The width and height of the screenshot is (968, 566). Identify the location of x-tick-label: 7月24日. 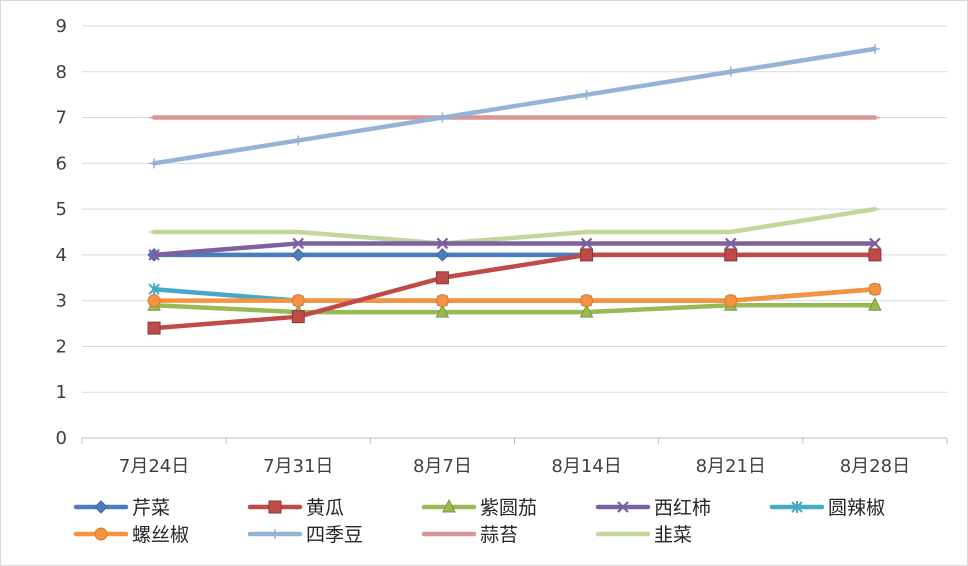
(154, 466).